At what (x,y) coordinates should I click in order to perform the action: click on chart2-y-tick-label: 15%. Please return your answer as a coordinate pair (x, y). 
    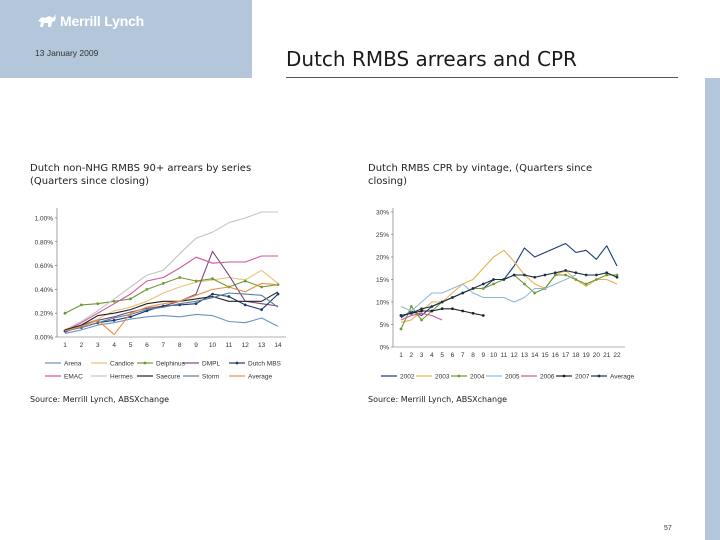
    Looking at the image, I should click on (382, 280).